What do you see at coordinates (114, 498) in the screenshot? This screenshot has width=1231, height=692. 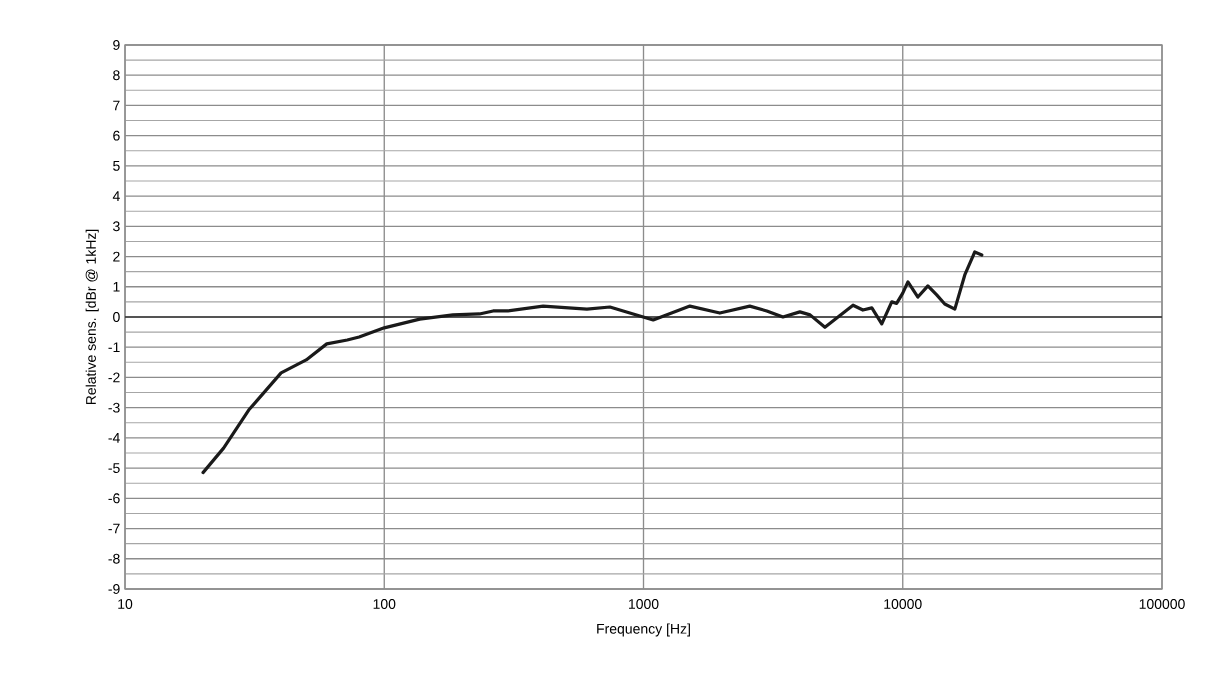 I see `y-tick-label: -6` at bounding box center [114, 498].